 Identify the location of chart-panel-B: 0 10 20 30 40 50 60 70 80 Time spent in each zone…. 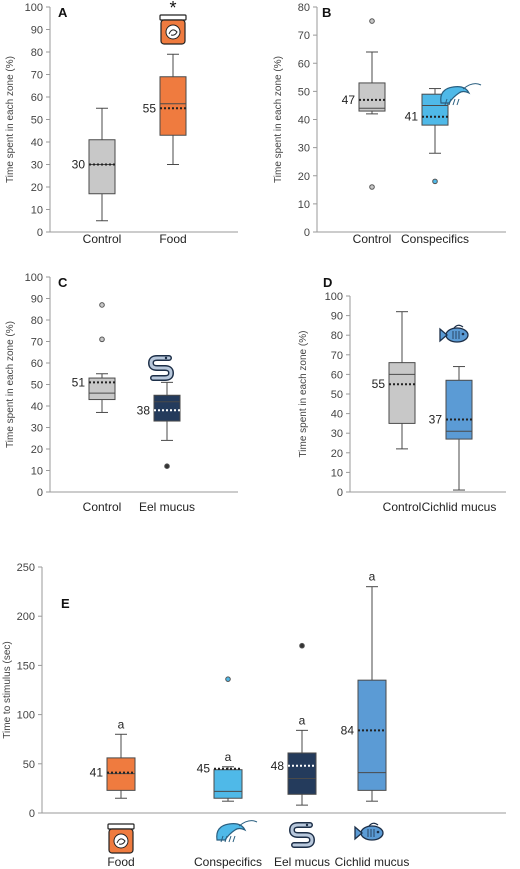
(389, 124).